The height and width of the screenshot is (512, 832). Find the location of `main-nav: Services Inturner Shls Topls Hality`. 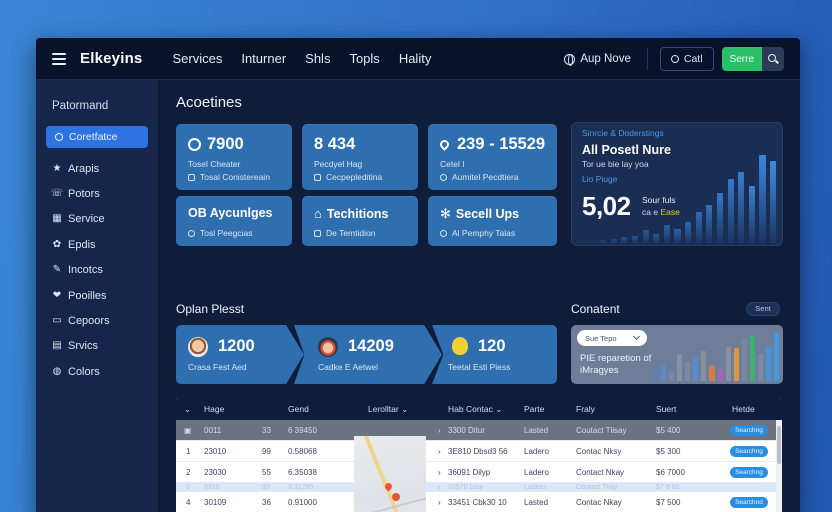

main-nav: Services Inturner Shls Topls Hality is located at coordinates (311, 58).